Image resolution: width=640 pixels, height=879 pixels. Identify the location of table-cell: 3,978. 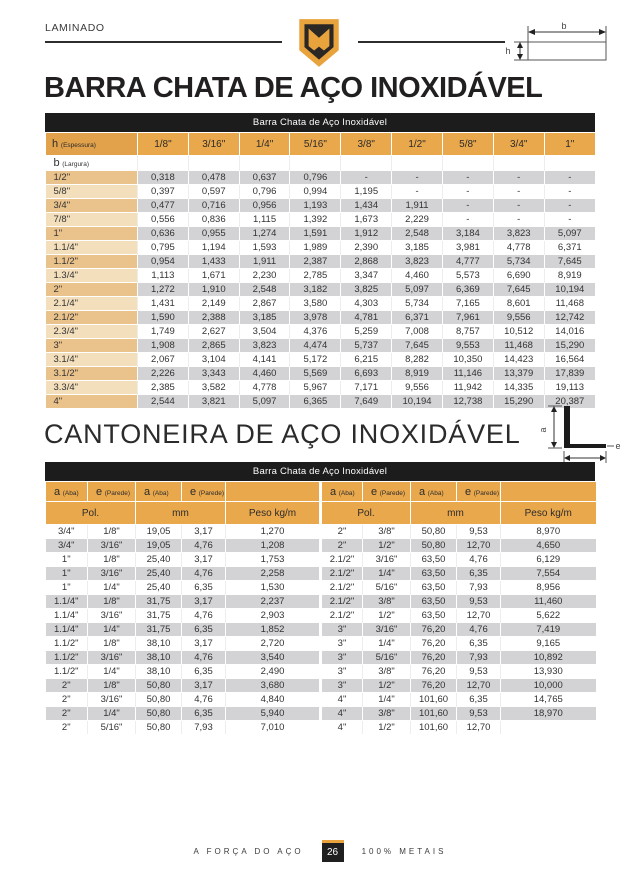
(315, 317).